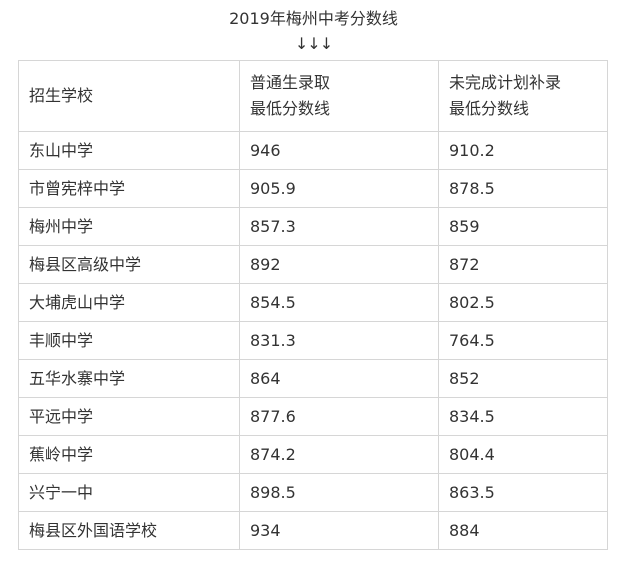  What do you see at coordinates (523, 188) in the screenshot?
I see `supplement-score-cell: 878.5` at bounding box center [523, 188].